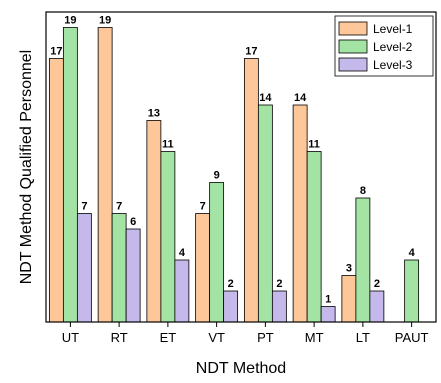 This screenshot has width=441, height=383. I want to click on bar-level-2-rt, so click(119, 268).